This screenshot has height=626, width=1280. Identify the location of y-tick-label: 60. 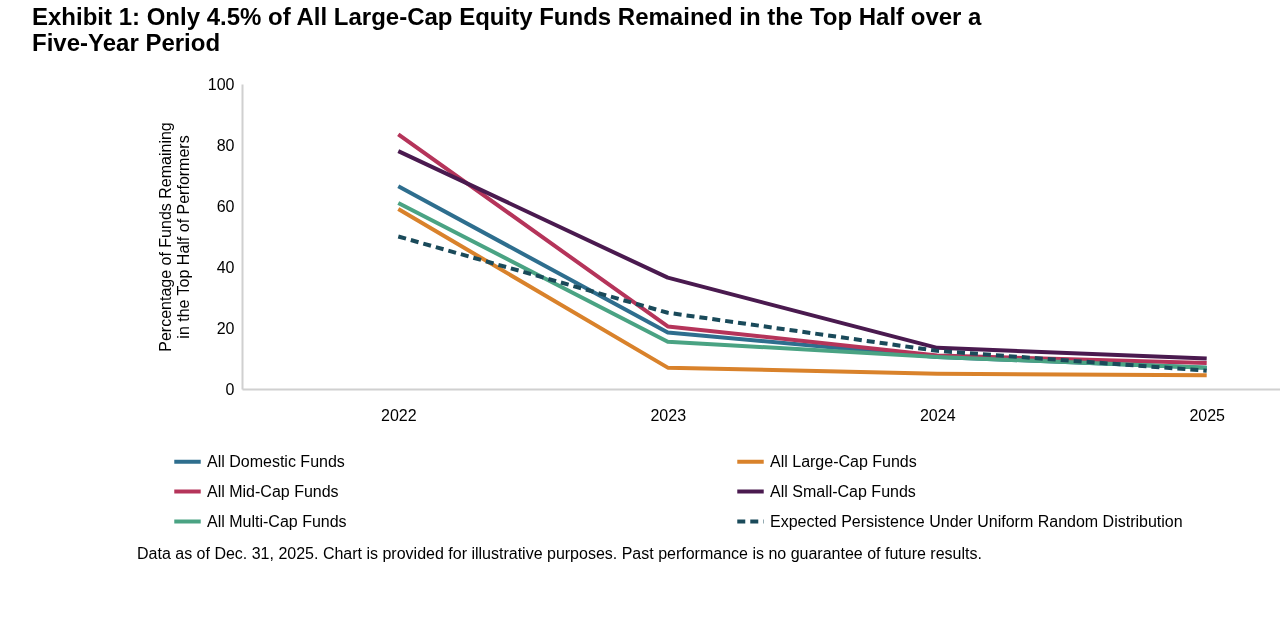
(225, 206).